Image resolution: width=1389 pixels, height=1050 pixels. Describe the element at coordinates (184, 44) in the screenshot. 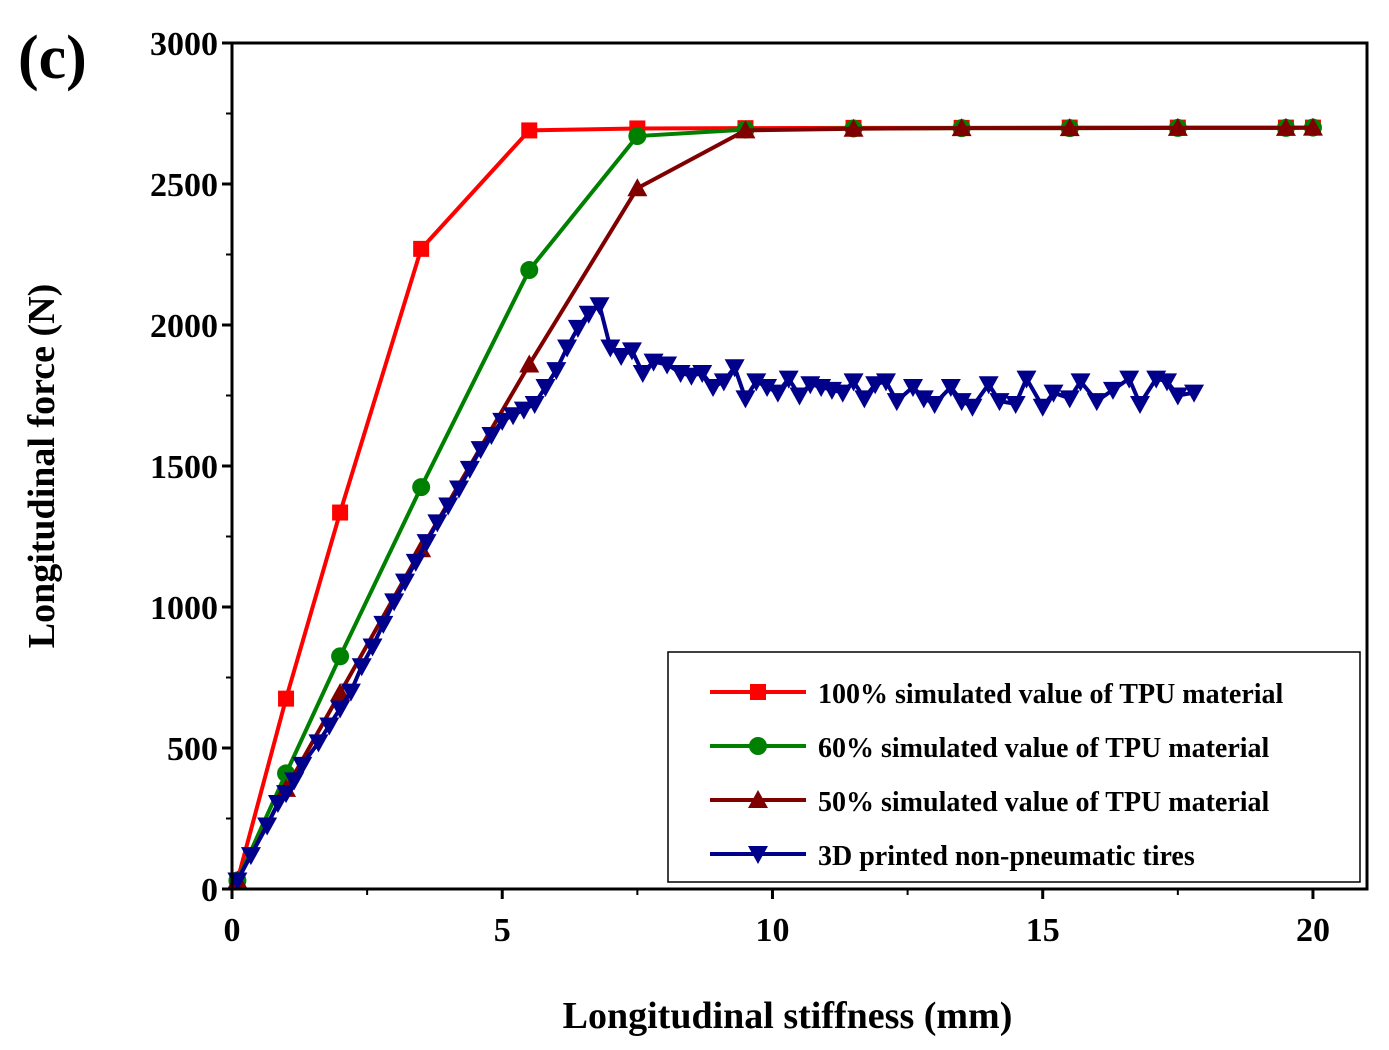

I see `y-tick-label: 3000` at that location.